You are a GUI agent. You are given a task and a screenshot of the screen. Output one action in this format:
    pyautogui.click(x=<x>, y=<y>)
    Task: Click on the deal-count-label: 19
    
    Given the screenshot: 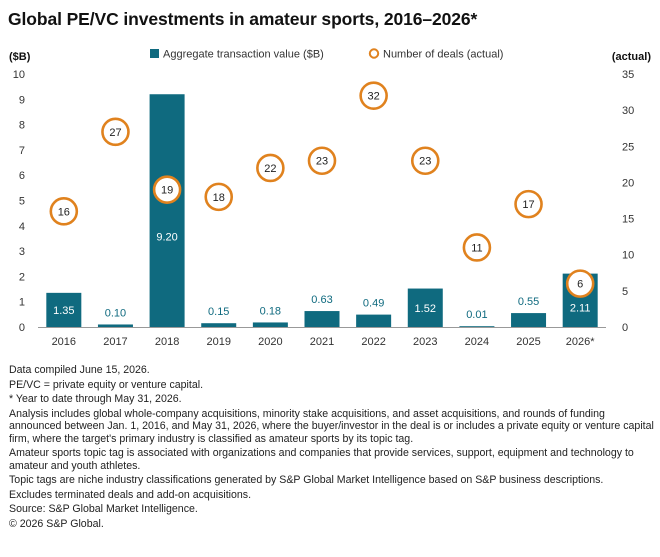 What is the action you would take?
    pyautogui.click(x=167, y=191)
    